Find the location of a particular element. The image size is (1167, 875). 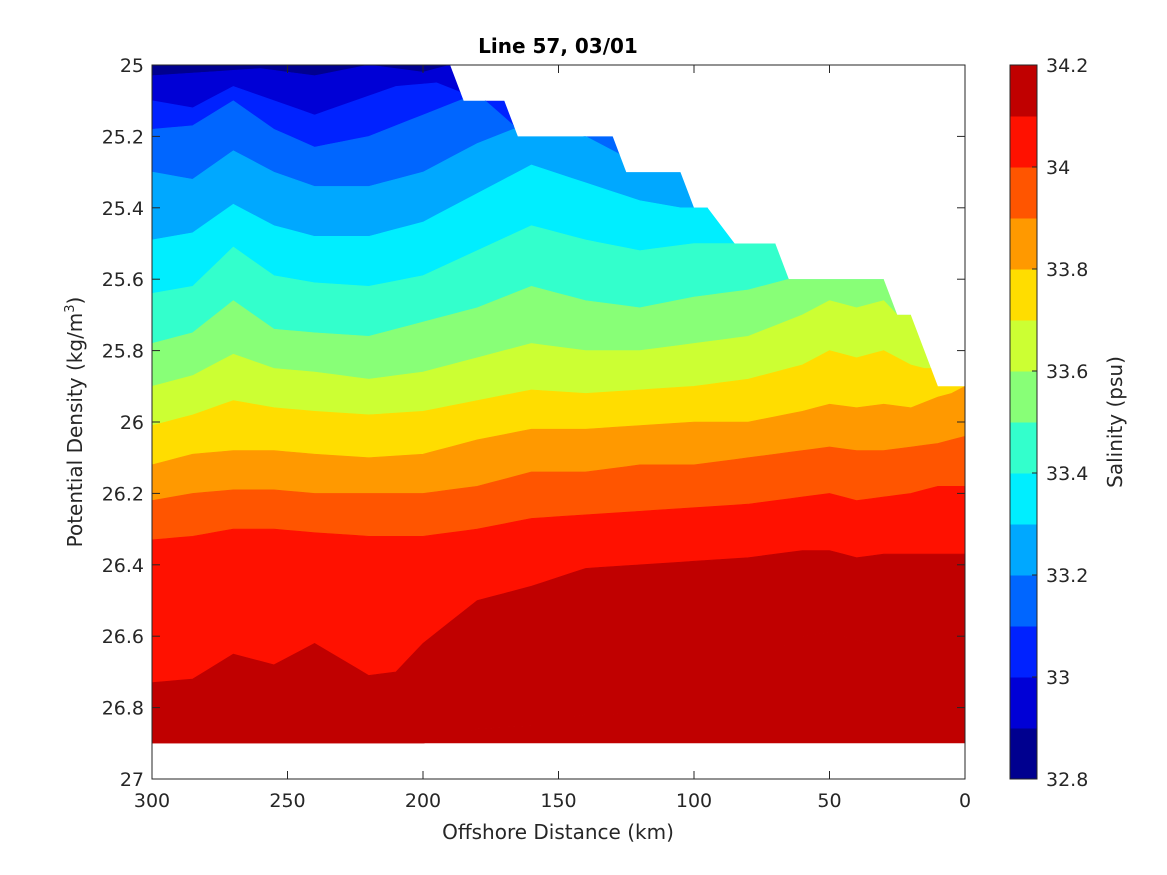

colorbar-tick-label: 34 is located at coordinates (1058, 168).